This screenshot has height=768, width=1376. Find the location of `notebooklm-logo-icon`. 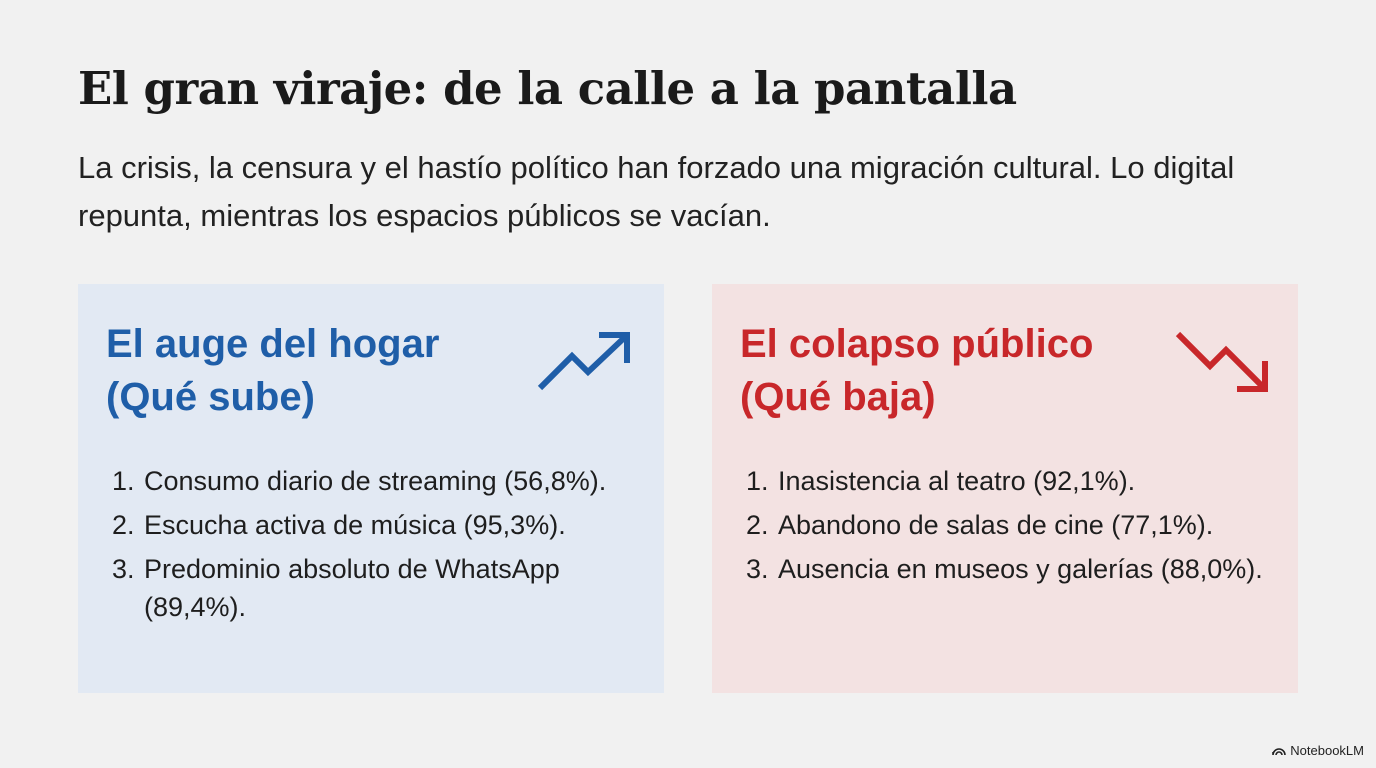

notebooklm-logo-icon is located at coordinates (1279, 752).